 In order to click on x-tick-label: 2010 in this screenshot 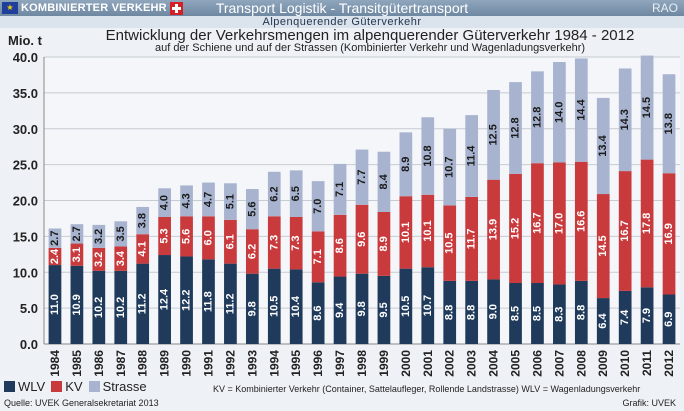, I will do `click(625, 363)`.